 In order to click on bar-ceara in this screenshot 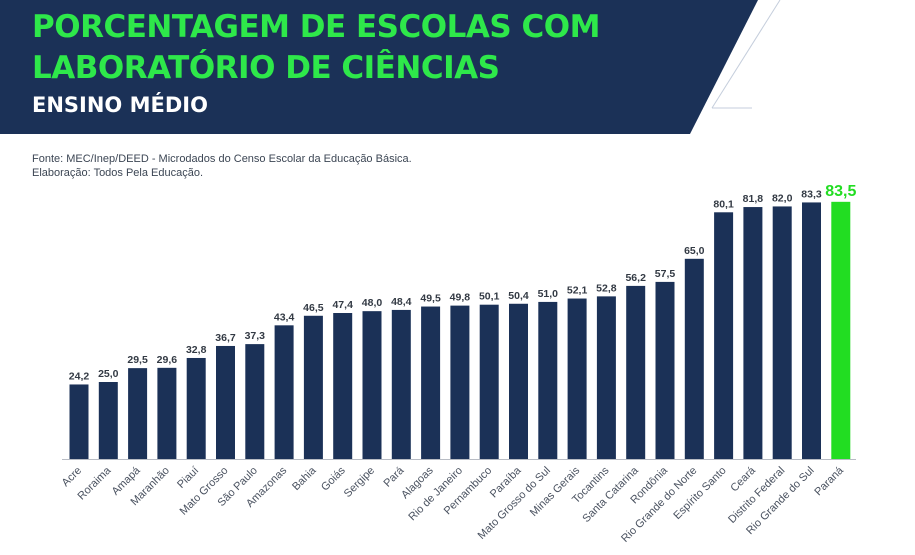, I will do `click(753, 333)`.